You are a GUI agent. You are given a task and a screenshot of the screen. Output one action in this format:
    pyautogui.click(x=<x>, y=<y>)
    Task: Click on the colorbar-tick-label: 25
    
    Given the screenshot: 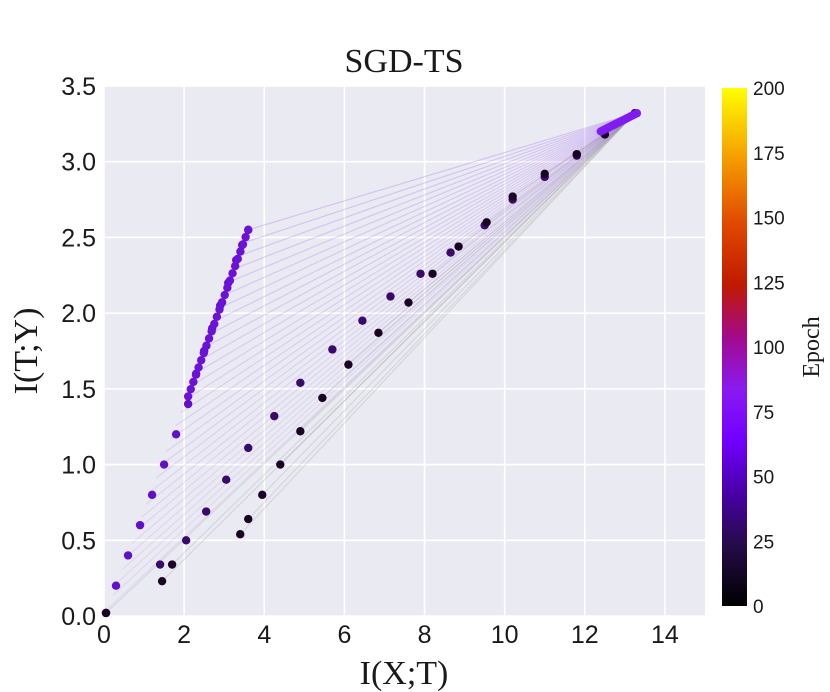 What is the action you would take?
    pyautogui.click(x=763, y=542)
    